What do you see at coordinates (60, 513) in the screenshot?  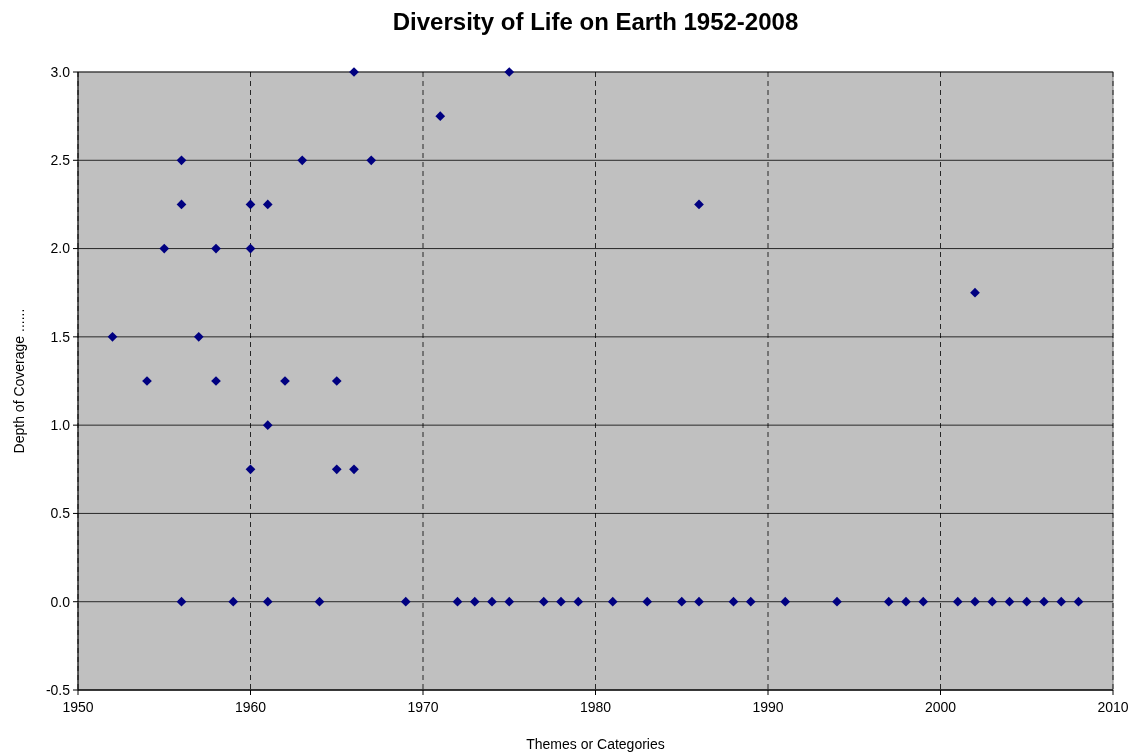 I see `y-tick-label: 0.5` at bounding box center [60, 513].